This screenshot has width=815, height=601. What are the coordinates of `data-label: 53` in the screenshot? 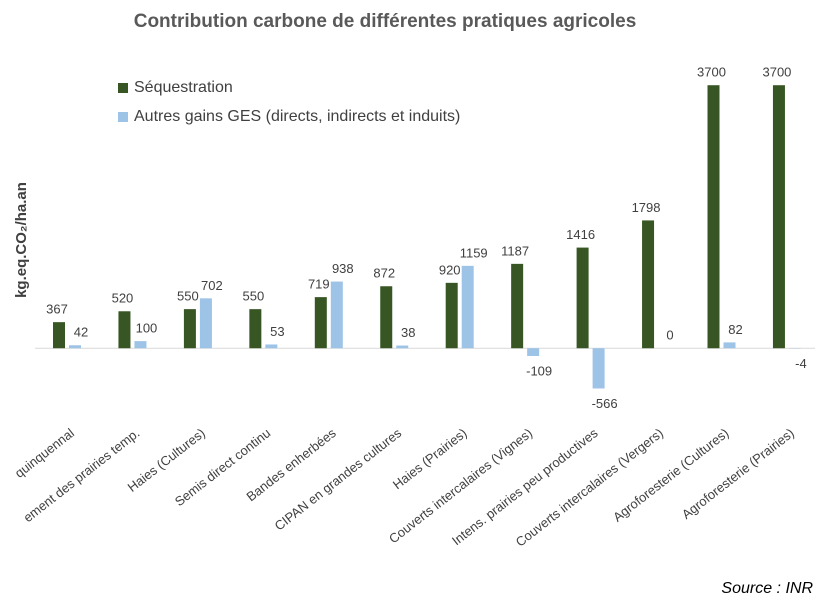 It's located at (277, 331).